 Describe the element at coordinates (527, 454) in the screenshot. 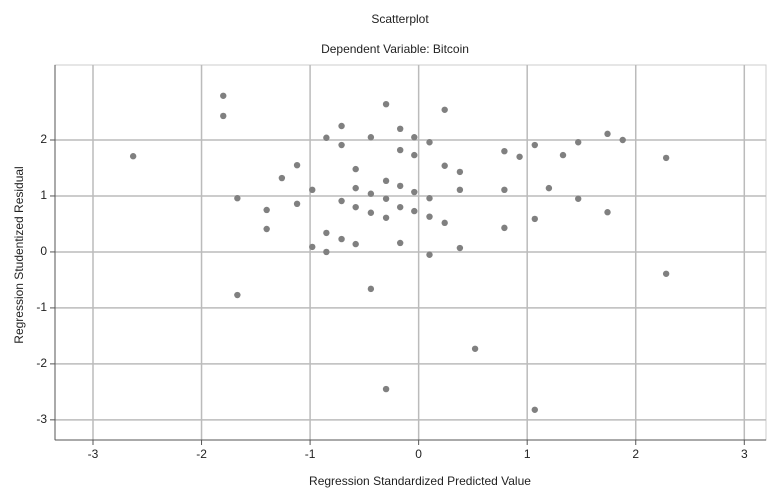

I see `x-tick-label: 1` at that location.